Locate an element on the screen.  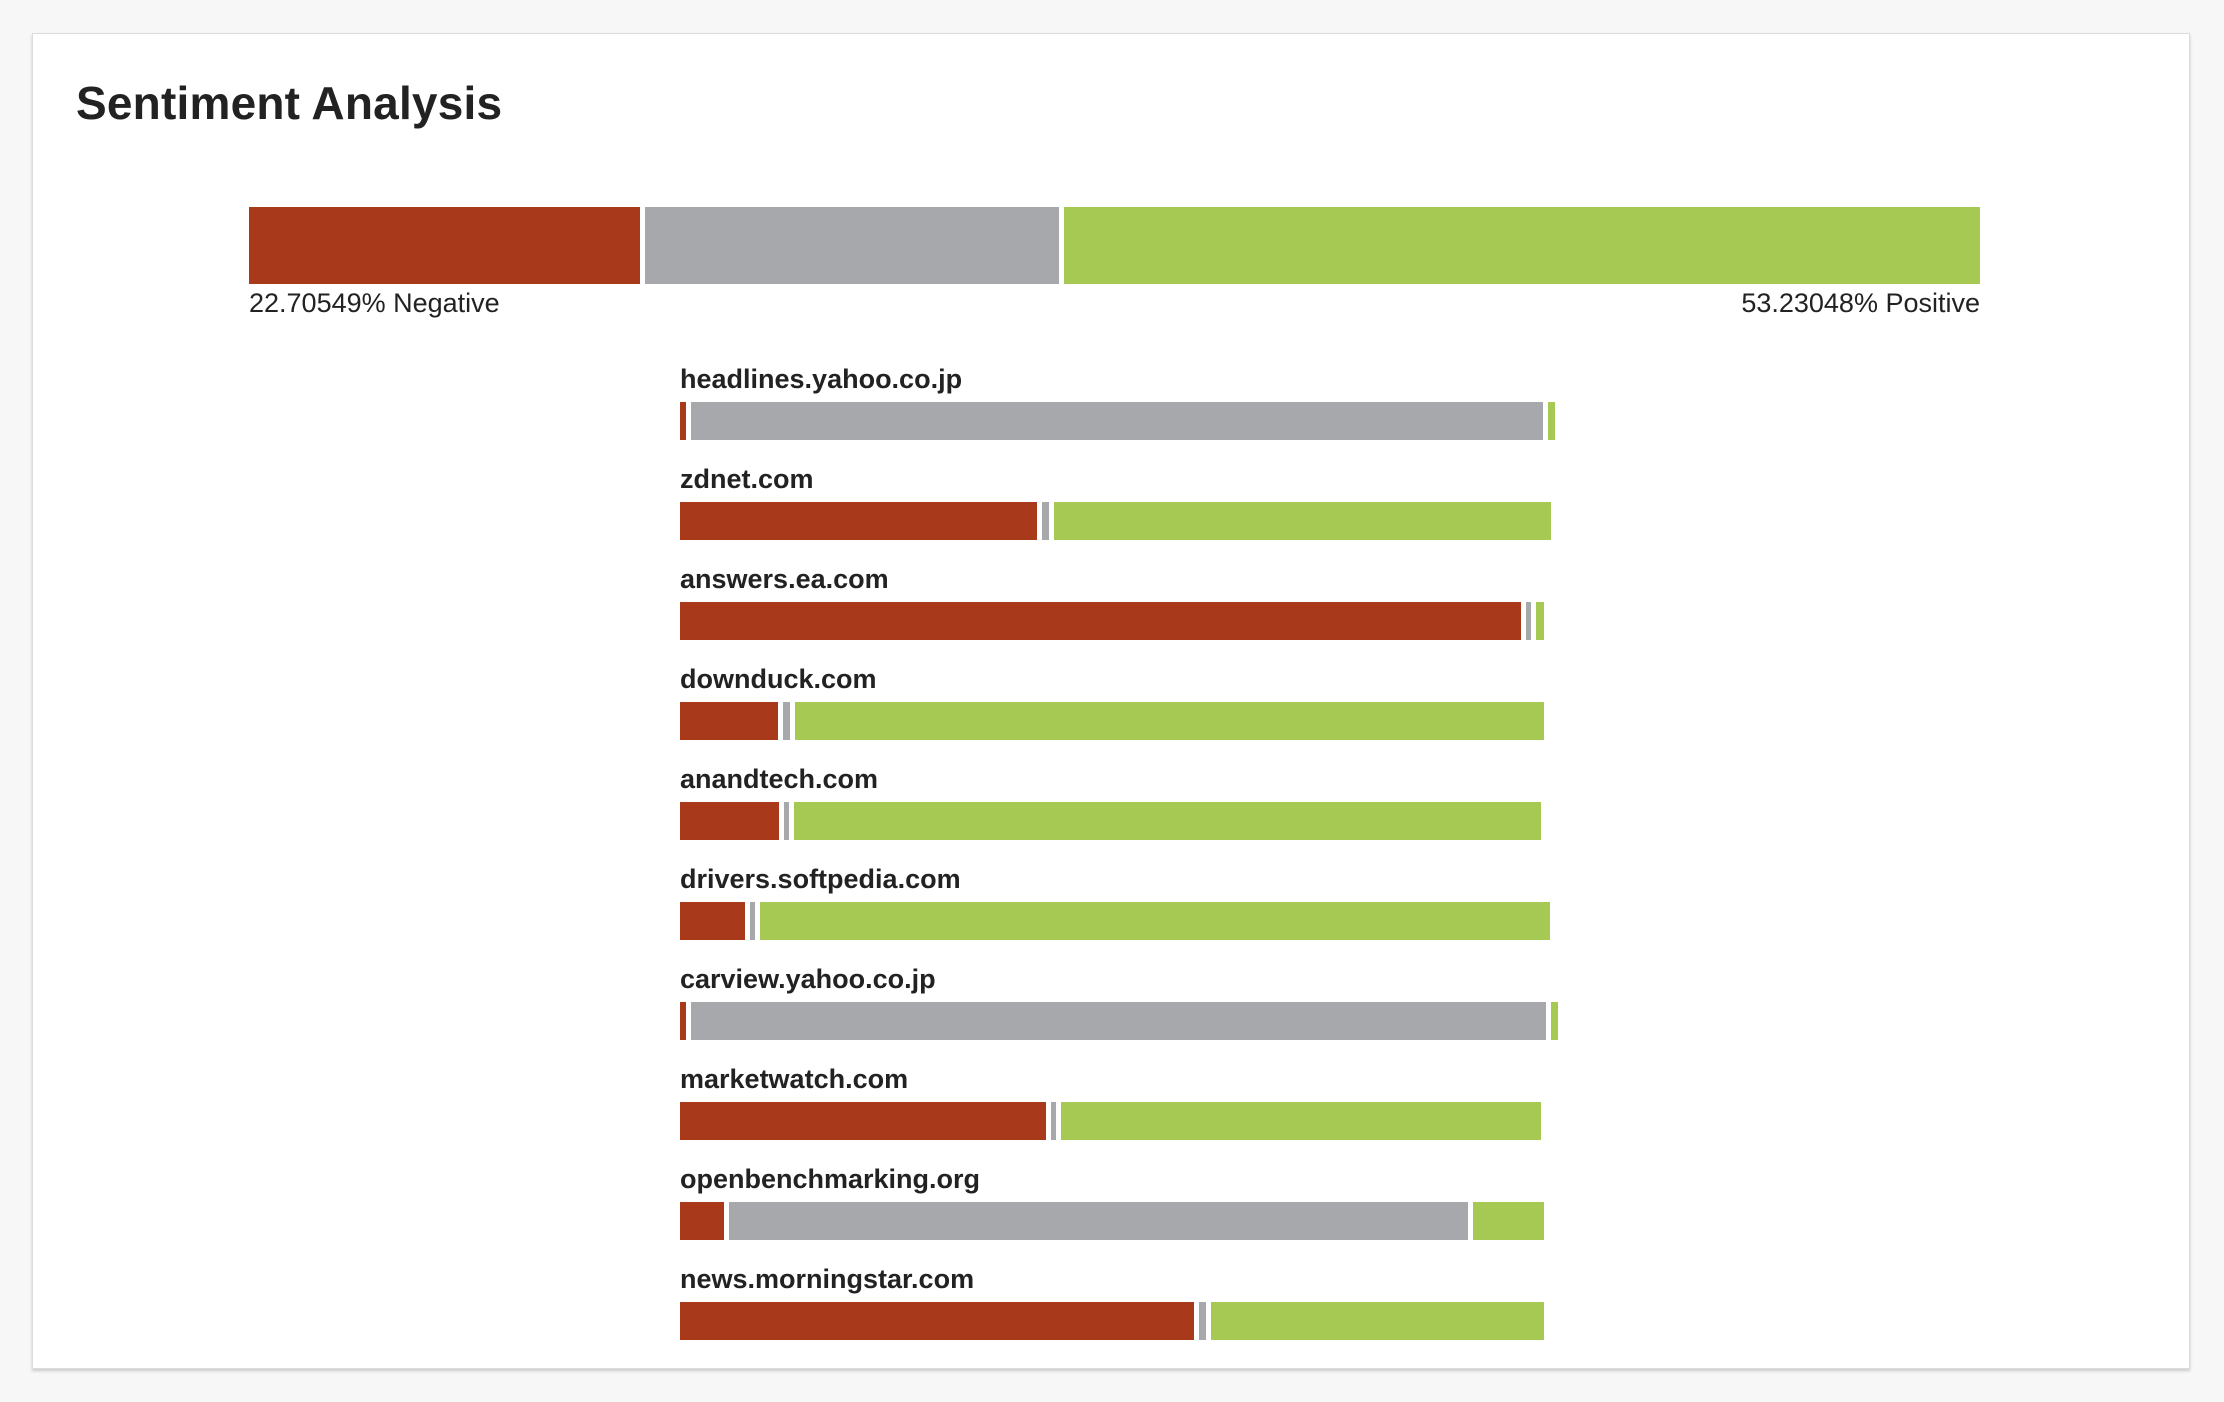
source-name: anandtech.com is located at coordinates (779, 779).